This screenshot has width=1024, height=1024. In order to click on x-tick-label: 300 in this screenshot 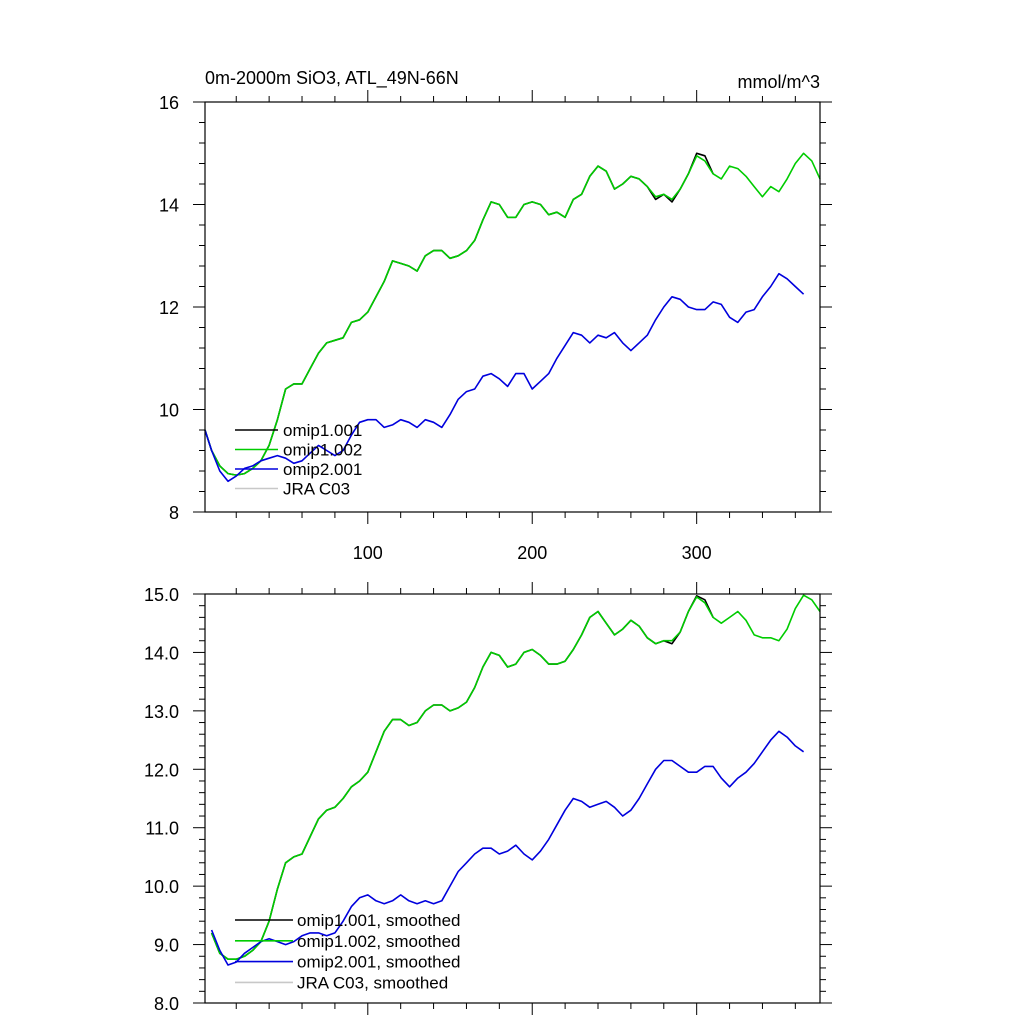, I will do `click(697, 553)`.